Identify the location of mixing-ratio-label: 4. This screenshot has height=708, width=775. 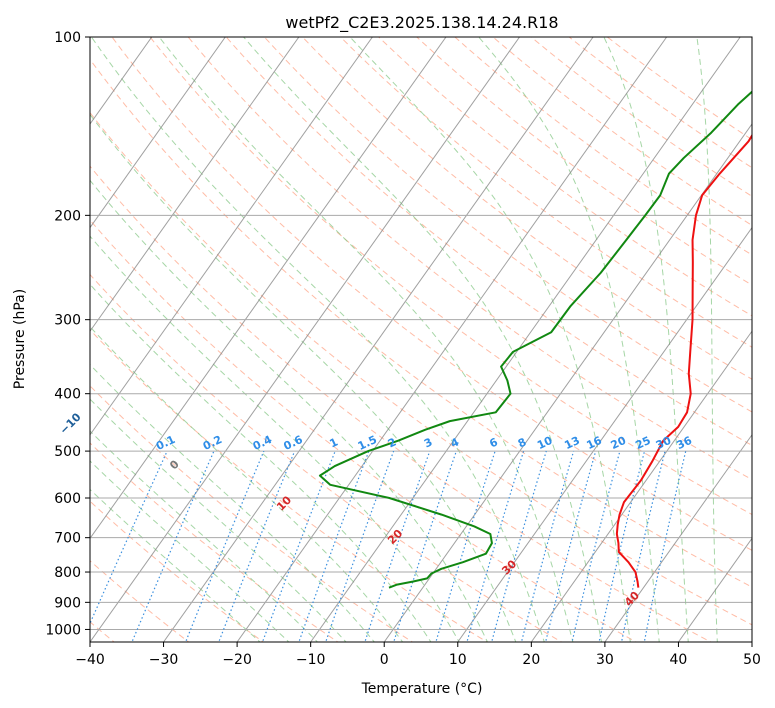
(455, 442).